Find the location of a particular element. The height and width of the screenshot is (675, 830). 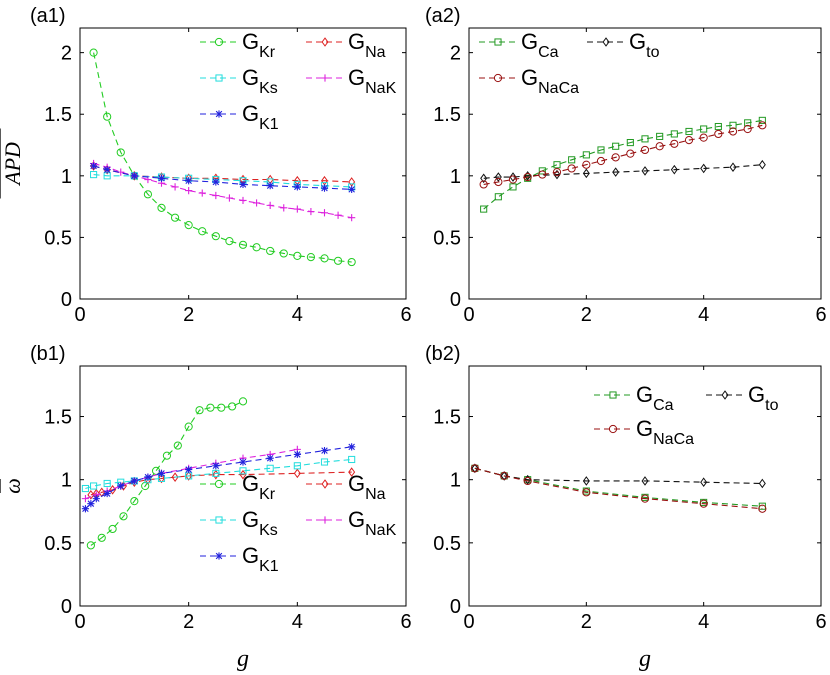

y-tick-label: 1 is located at coordinates (455, 177).